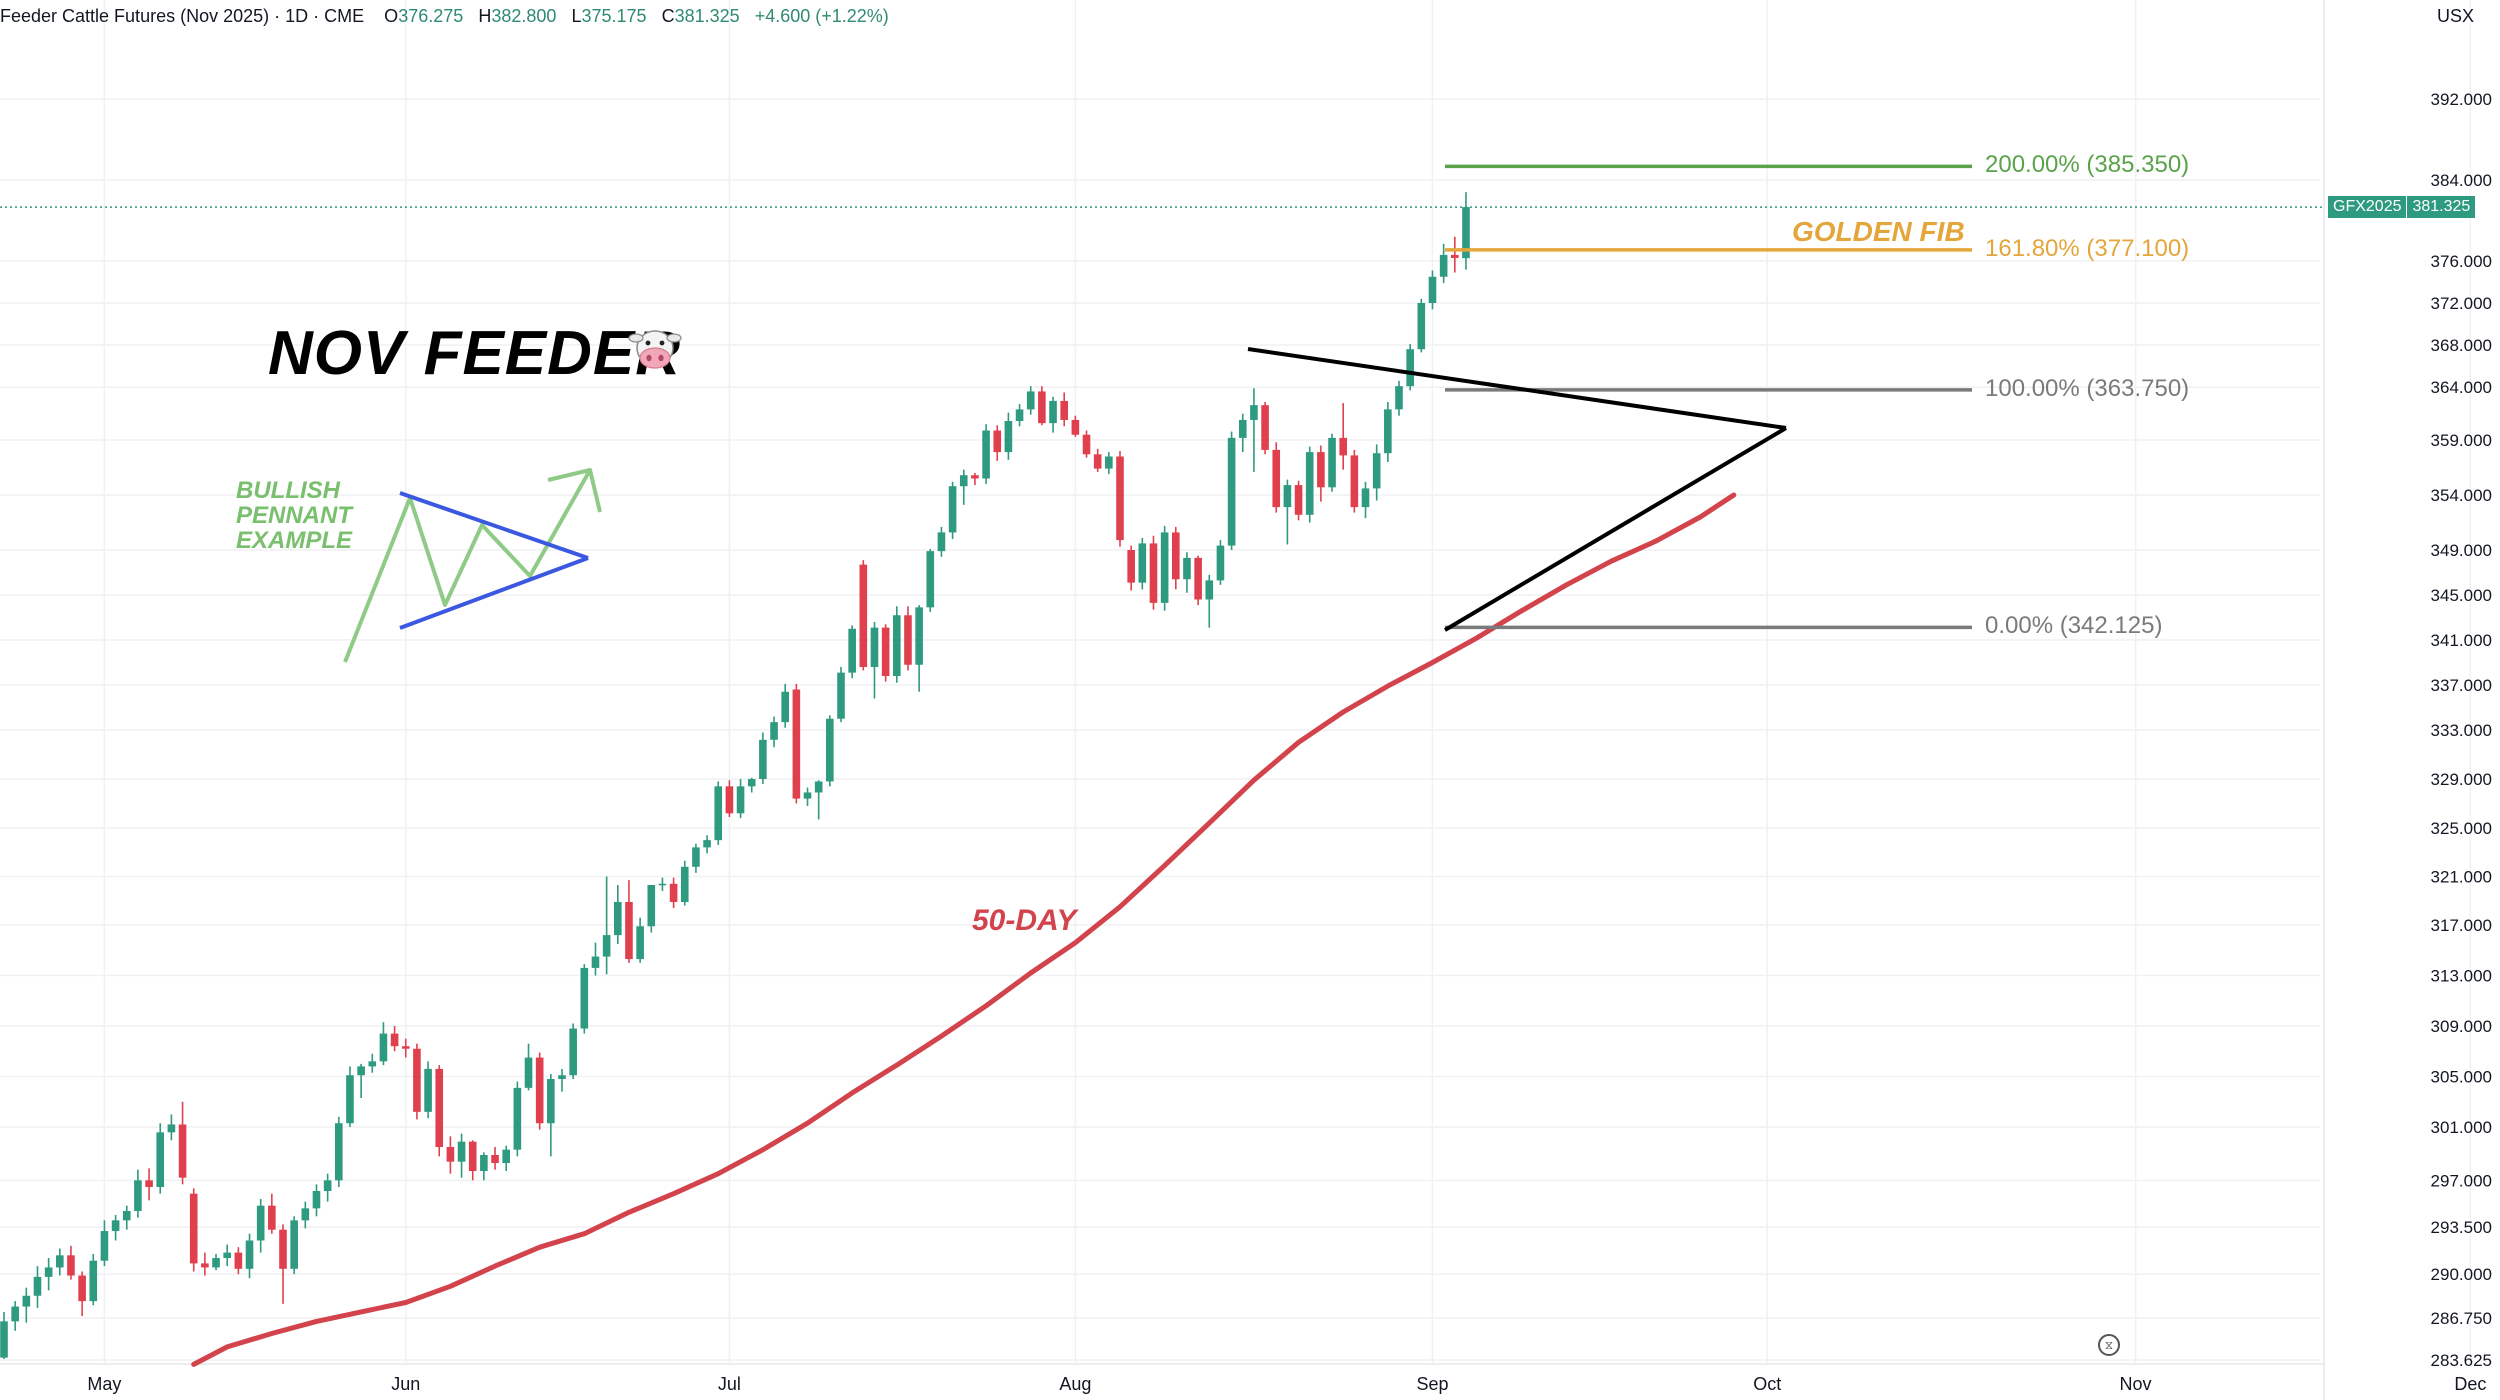  Describe the element at coordinates (2470, 1384) in the screenshot. I see `month-label: Dec` at that location.